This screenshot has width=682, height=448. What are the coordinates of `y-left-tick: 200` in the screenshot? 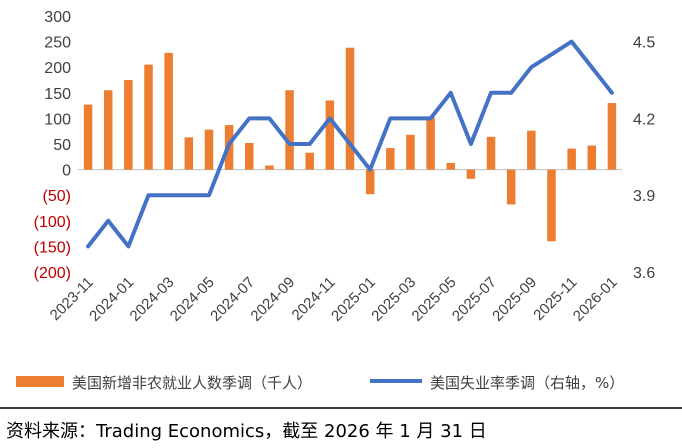 It's located at (57, 68).